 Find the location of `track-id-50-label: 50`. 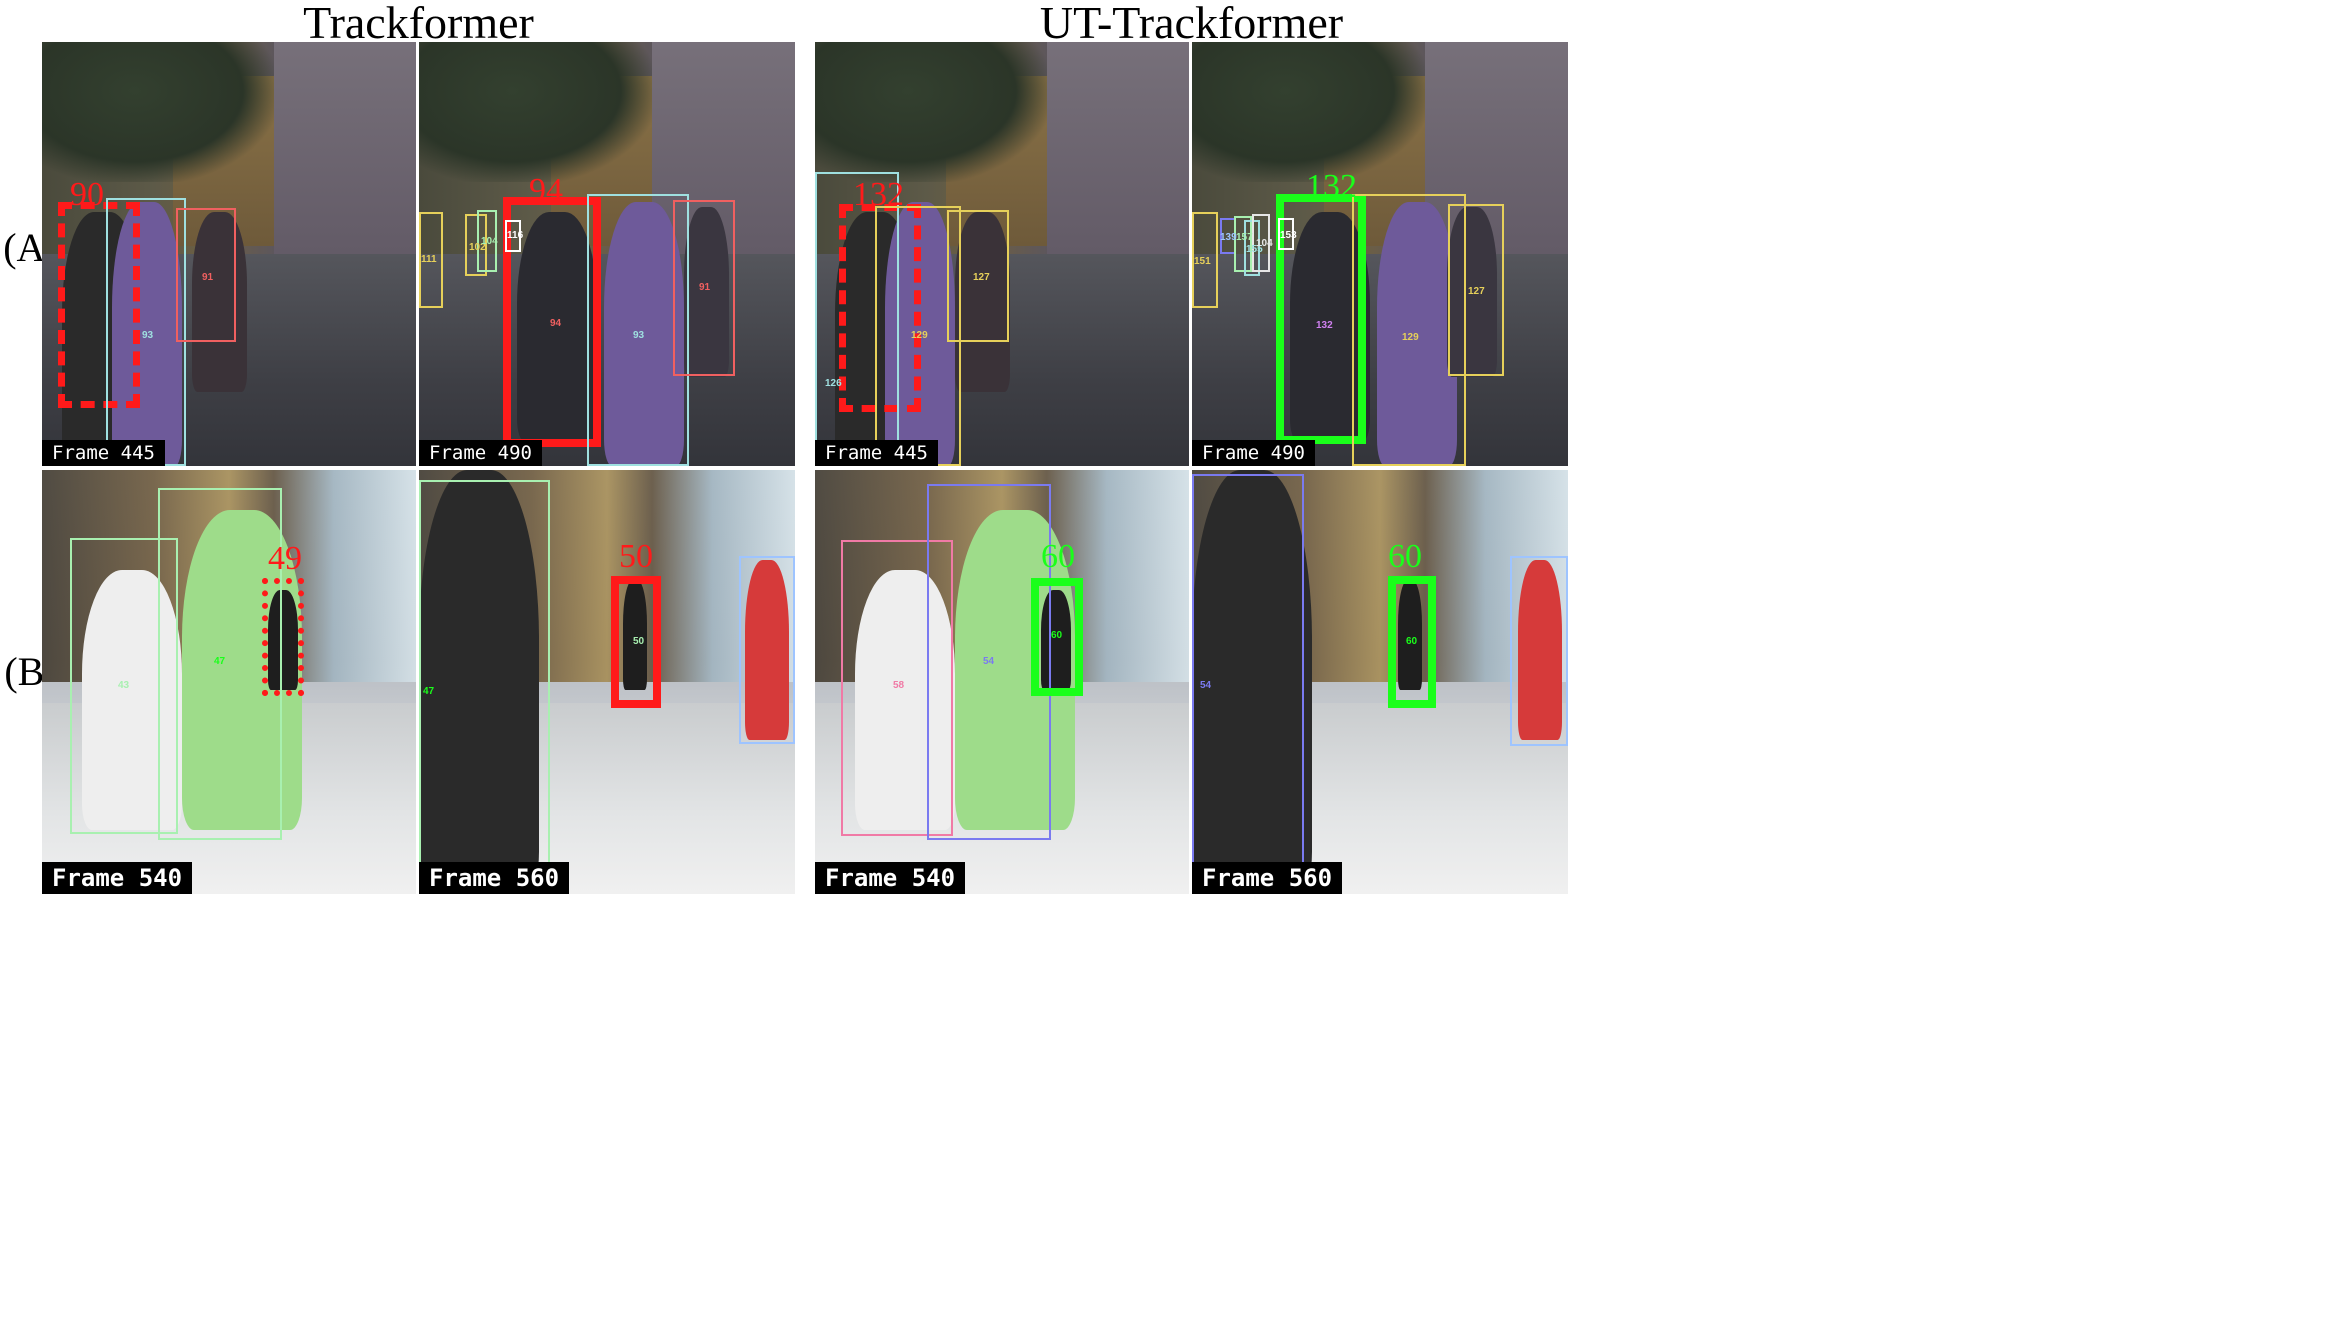

track-id-50-label: 50 is located at coordinates (636, 556).